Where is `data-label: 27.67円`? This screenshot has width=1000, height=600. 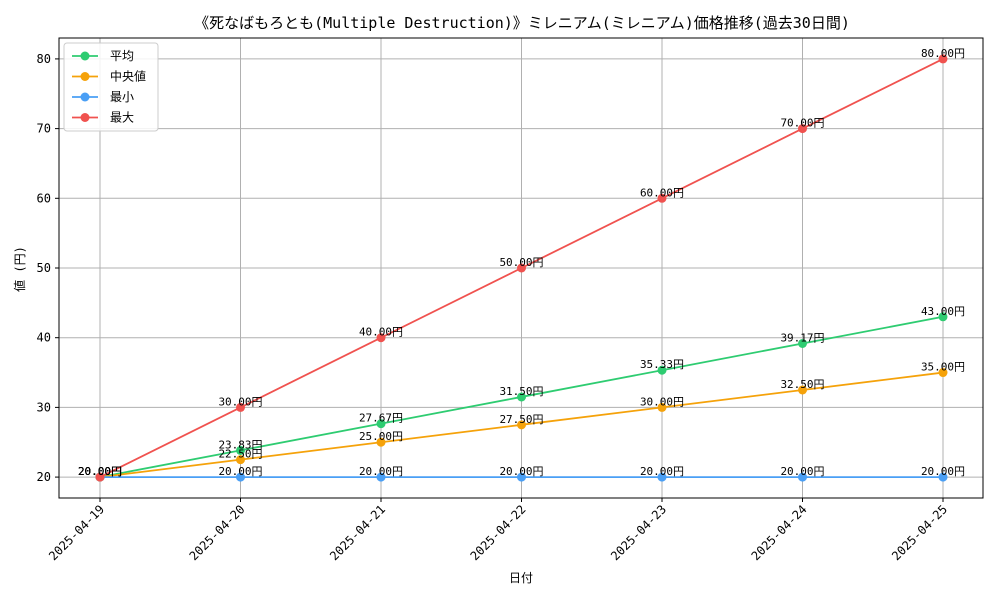 data-label: 27.67円 is located at coordinates (381, 418).